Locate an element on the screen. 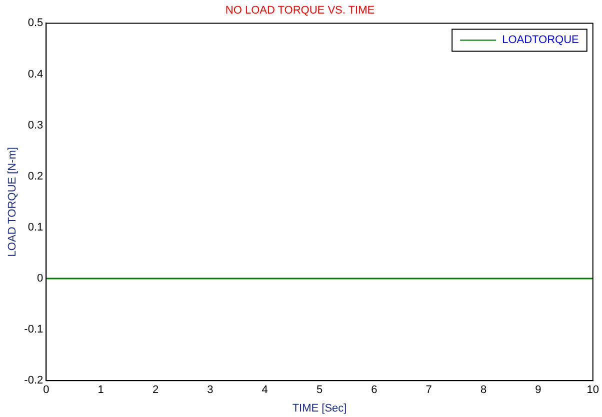 This screenshot has height=417, width=602. x-tick-label: 4 is located at coordinates (265, 390).